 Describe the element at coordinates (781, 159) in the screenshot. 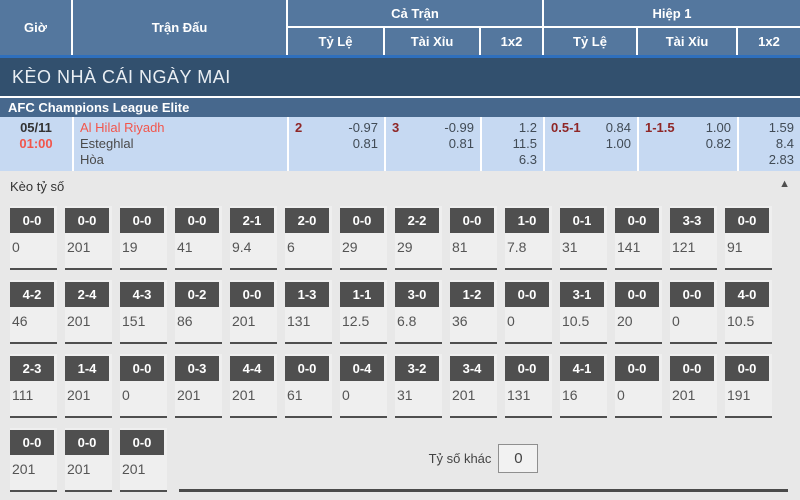

I see `half-1x2-away: 2.83` at that location.